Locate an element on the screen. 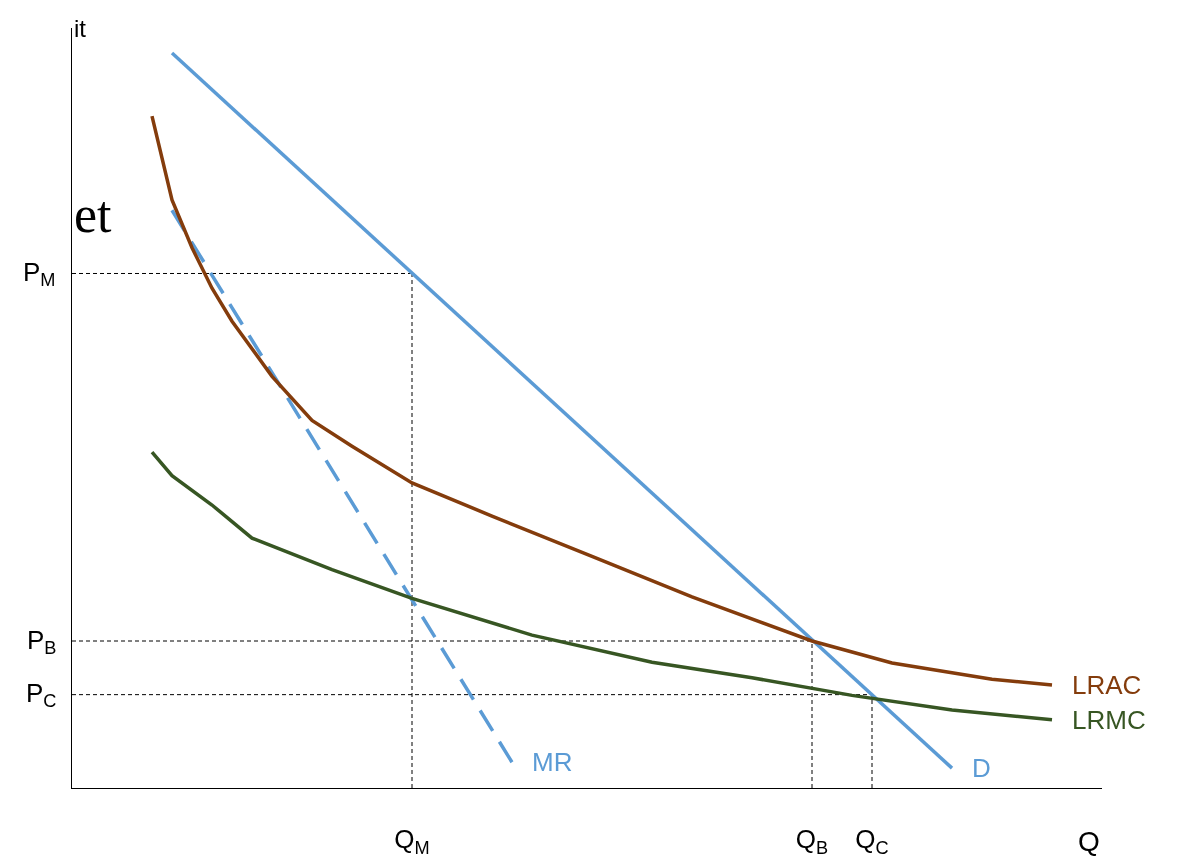  x-tick-label: Q$_{B}$ is located at coordinates (812, 841).